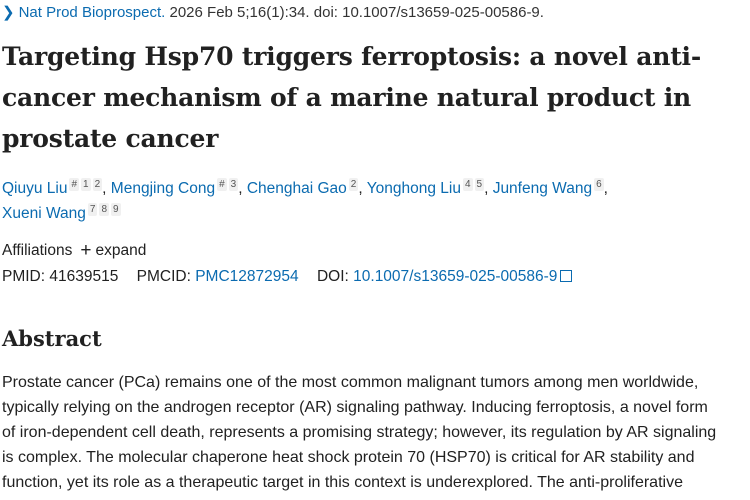  Describe the element at coordinates (455, 276) in the screenshot. I see `doi-link: 10.1007/s13659-025-00586-9` at that location.